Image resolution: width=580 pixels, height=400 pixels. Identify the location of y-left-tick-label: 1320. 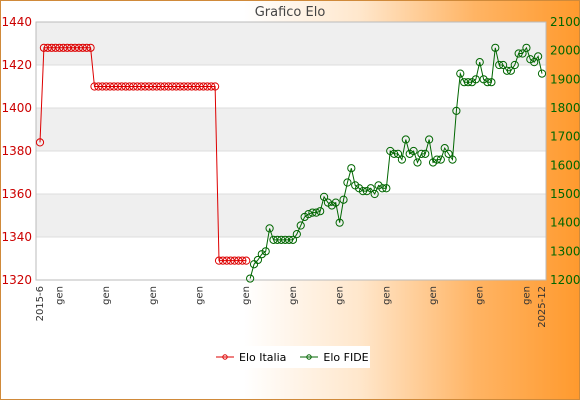
(16, 280).